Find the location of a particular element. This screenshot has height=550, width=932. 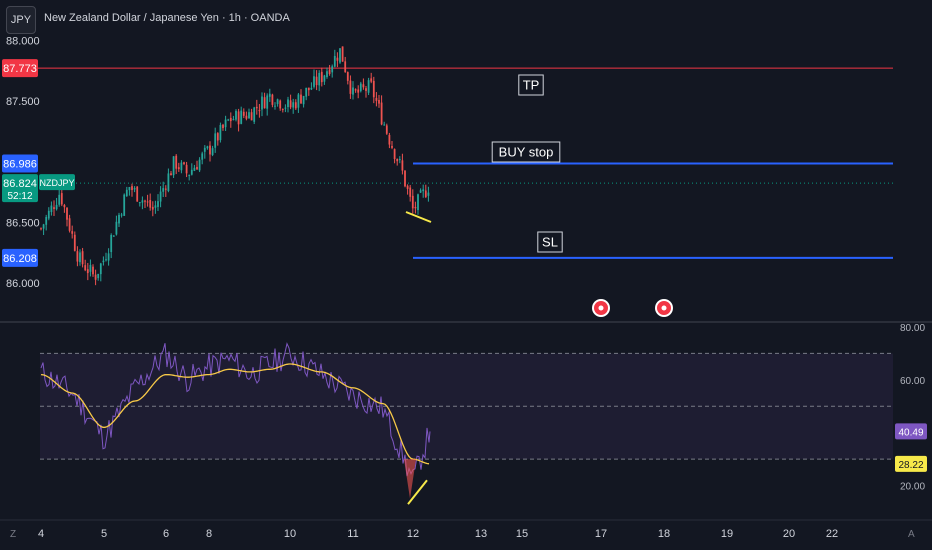

rsi-value-badge: 40.49 is located at coordinates (911, 431).